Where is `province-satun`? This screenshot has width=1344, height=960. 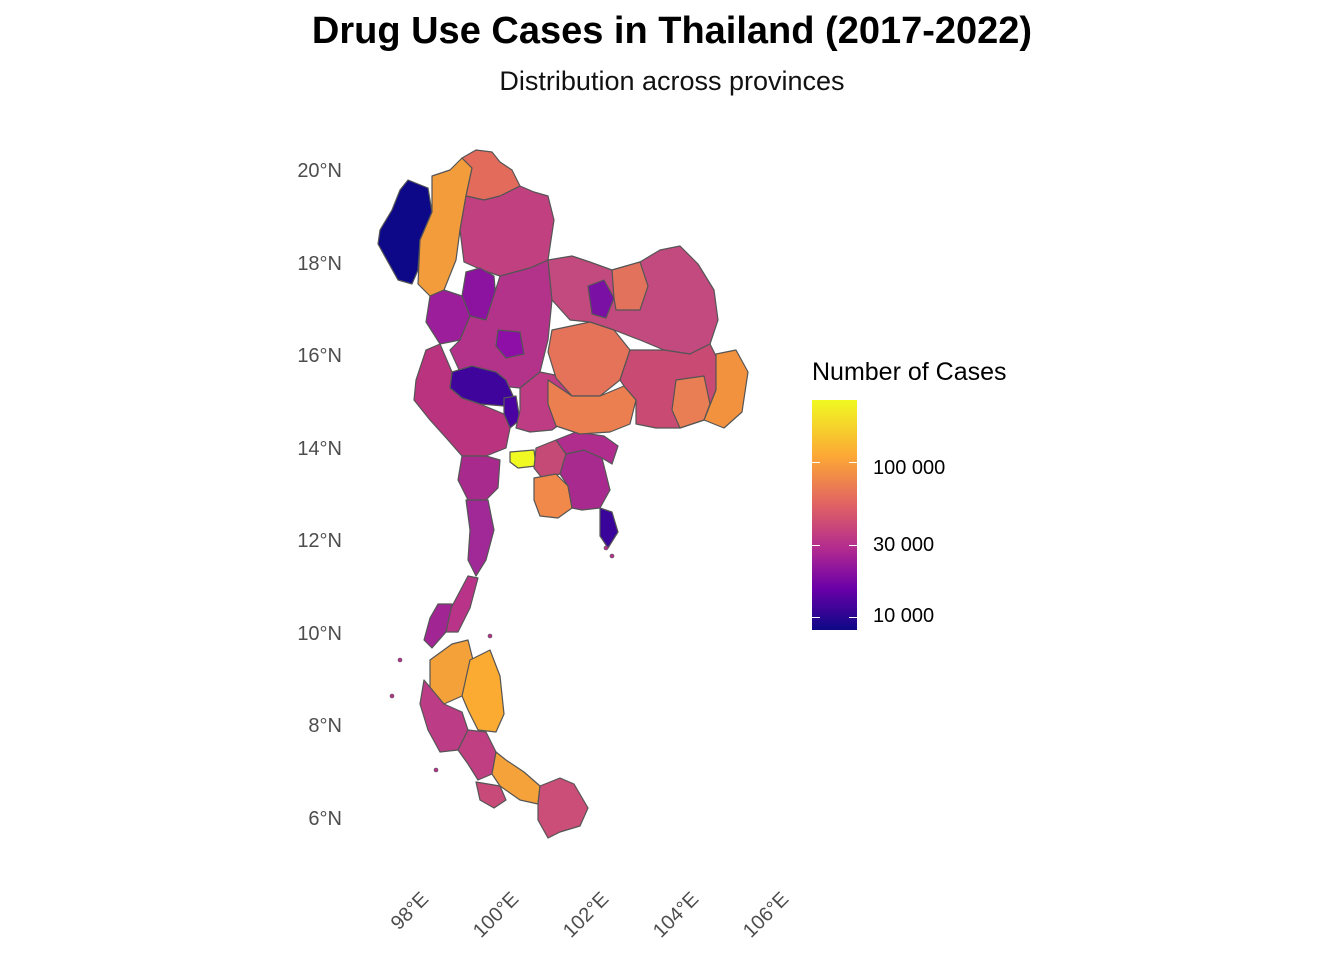
province-satun is located at coordinates (491, 795).